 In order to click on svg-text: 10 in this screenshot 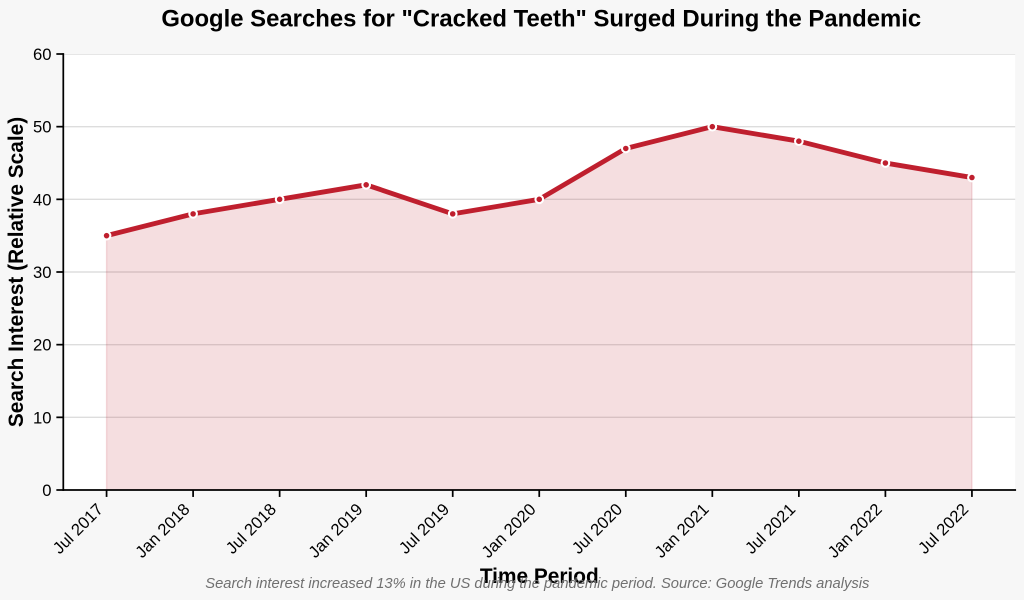, I will do `click(42, 417)`.